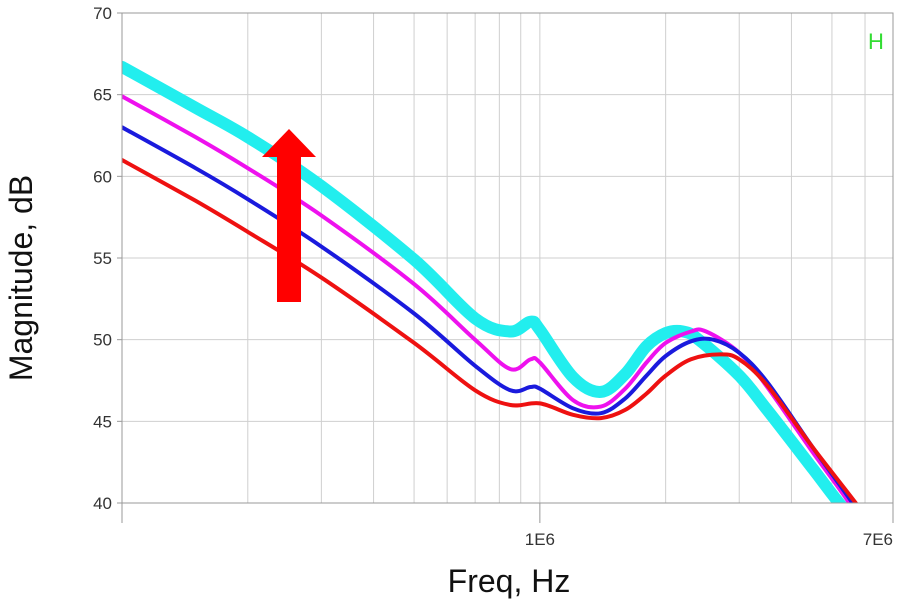 The width and height of the screenshot is (920, 603). Describe the element at coordinates (876, 41) in the screenshot. I see `legend-marker: H` at that location.